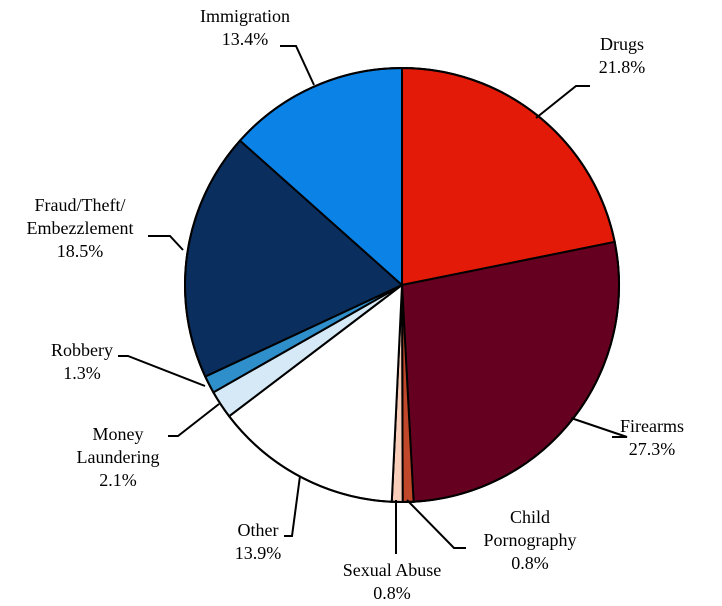 The height and width of the screenshot is (606, 722). I want to click on leader-line-child-pornography, so click(436, 524).